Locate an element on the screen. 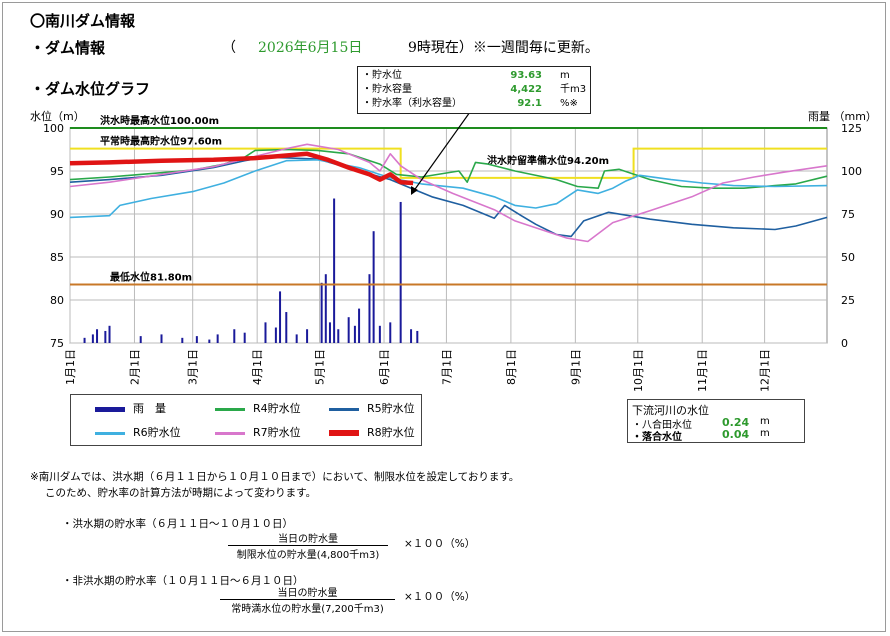  river-ochiai-label: ・落合水位 is located at coordinates (657, 437).